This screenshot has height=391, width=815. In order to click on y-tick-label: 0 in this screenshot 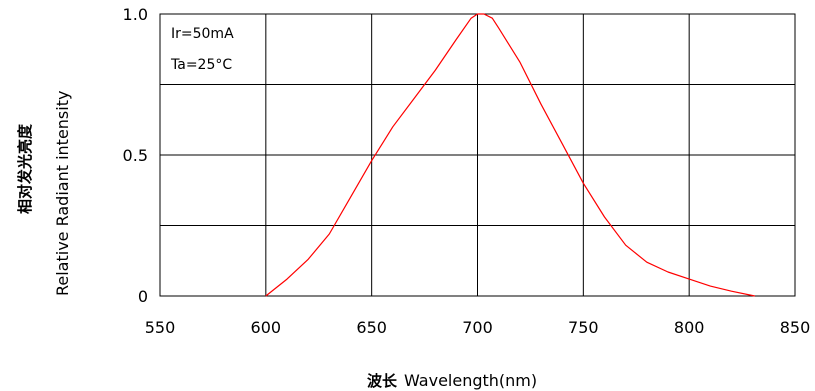, I will do `click(143, 296)`.